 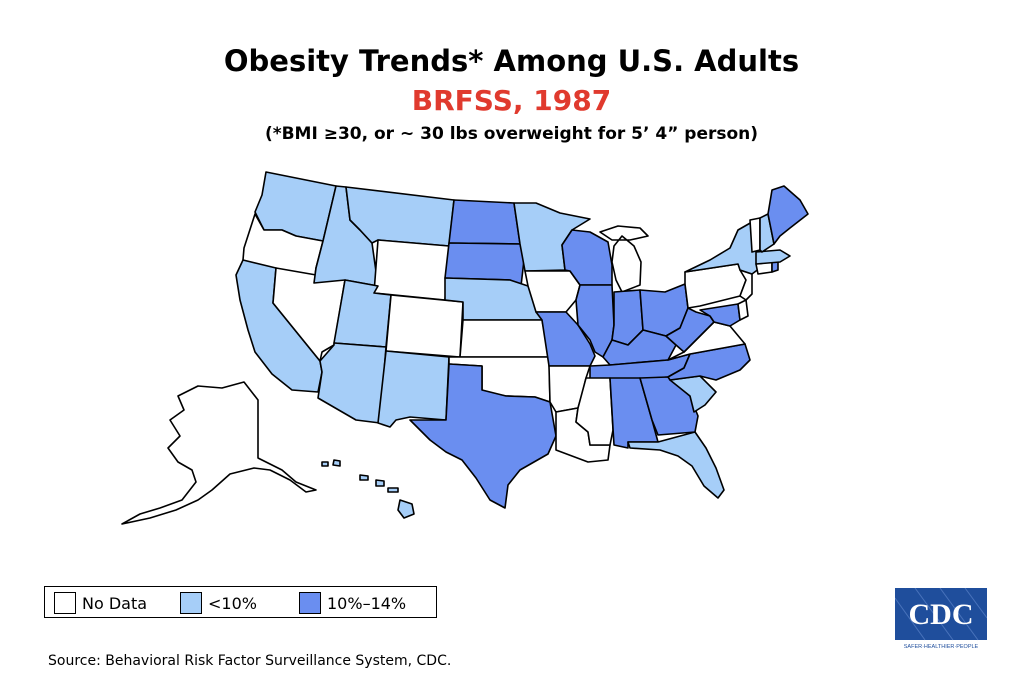 What do you see at coordinates (424, 326) in the screenshot?
I see `state-CO` at bounding box center [424, 326].